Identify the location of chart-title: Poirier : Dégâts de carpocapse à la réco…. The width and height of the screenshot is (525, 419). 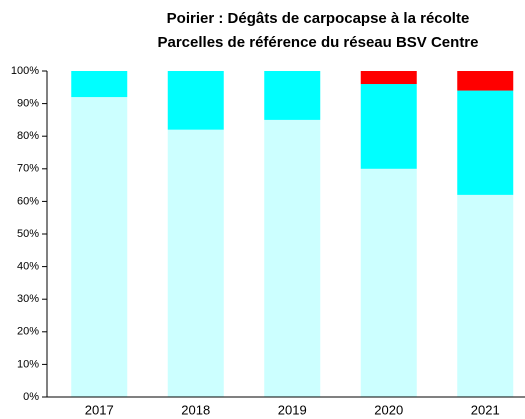
(318, 18).